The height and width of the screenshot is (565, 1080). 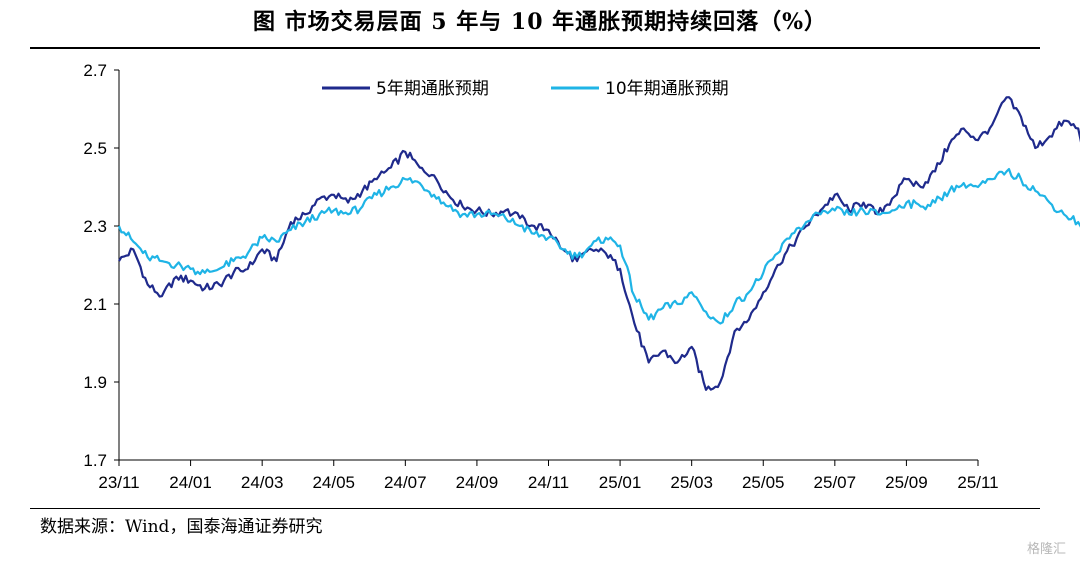 What do you see at coordinates (535, 48) in the screenshot?
I see `title-divider` at bounding box center [535, 48].